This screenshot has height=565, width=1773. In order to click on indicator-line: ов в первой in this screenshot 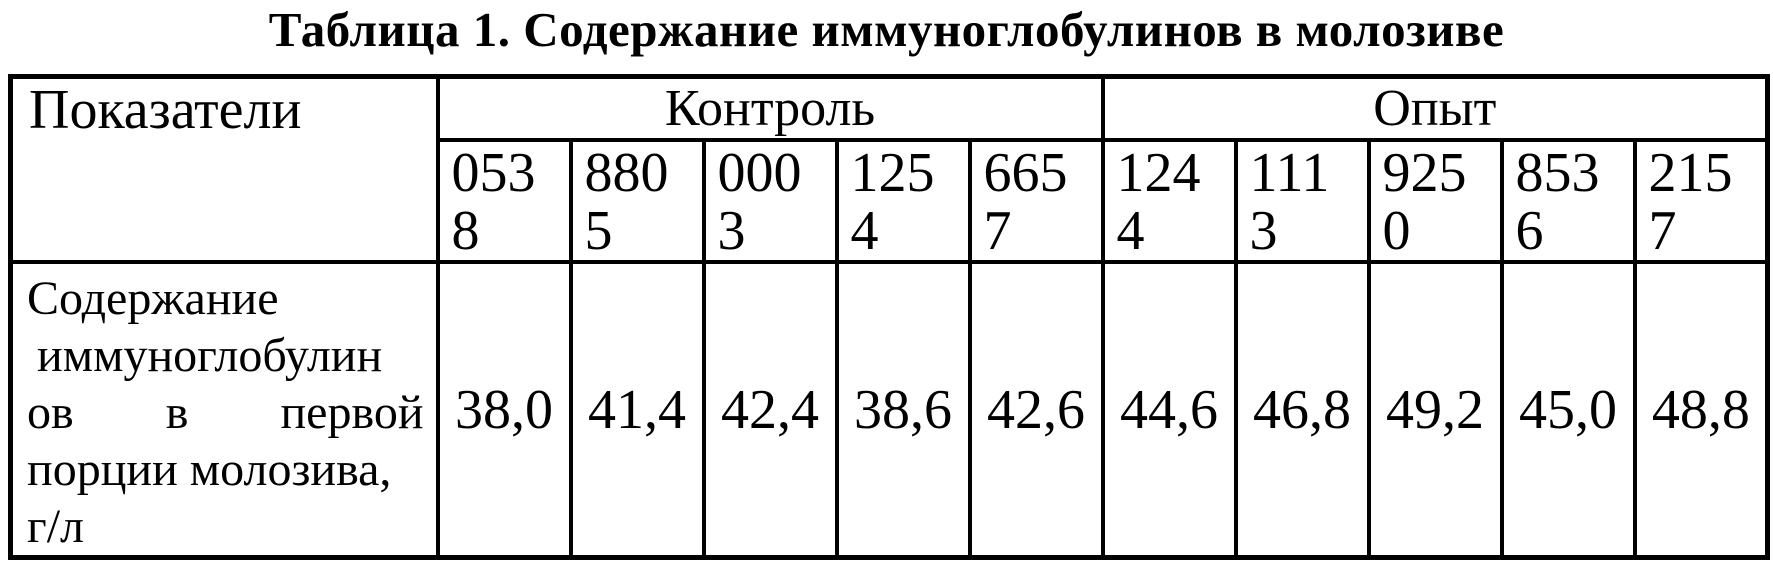, I will do `click(225, 413)`.